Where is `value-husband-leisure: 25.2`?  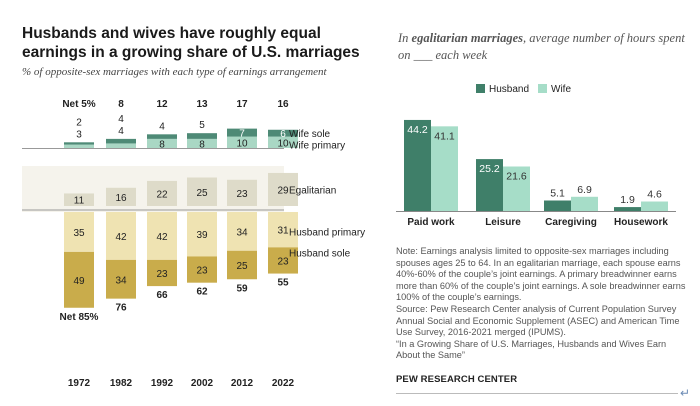 value-husband-leisure: 25.2 is located at coordinates (489, 169).